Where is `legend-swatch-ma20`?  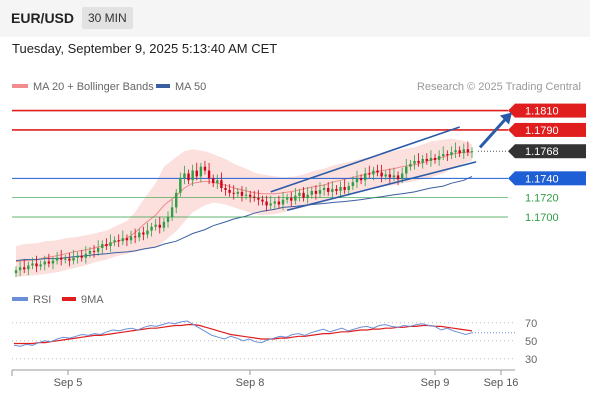 legend-swatch-ma20 is located at coordinates (20, 86).